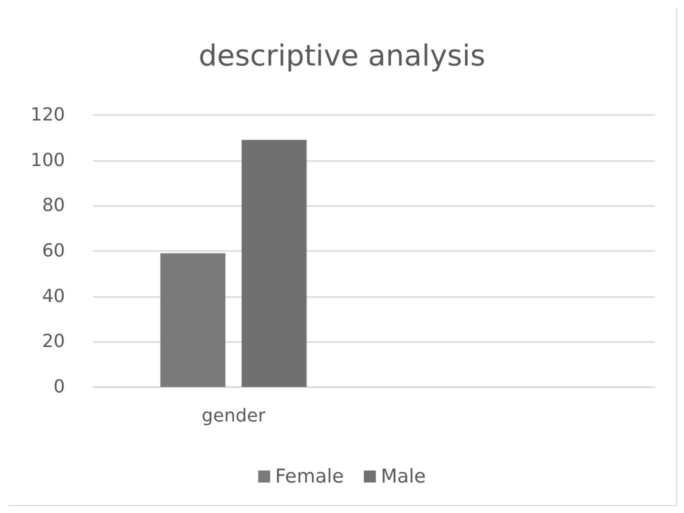 Image resolution: width=684 pixels, height=513 pixels. What do you see at coordinates (59, 387) in the screenshot?
I see `y-tick-label: 0` at bounding box center [59, 387].